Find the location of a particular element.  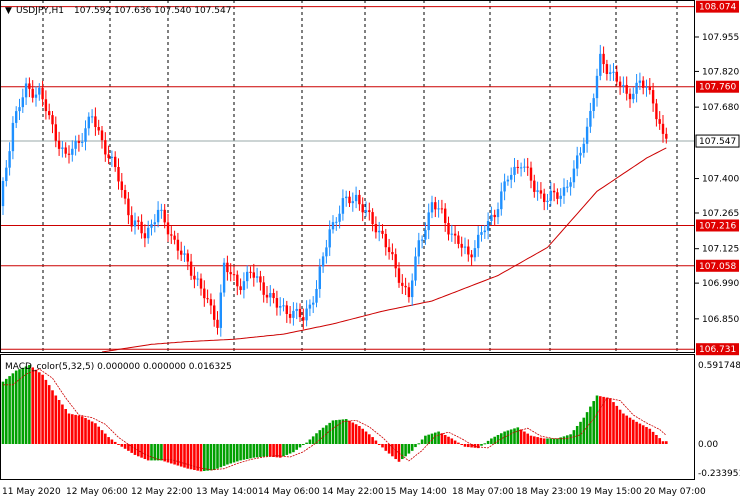

collapse-arrow-icon: ▼ is located at coordinates (8, 11).